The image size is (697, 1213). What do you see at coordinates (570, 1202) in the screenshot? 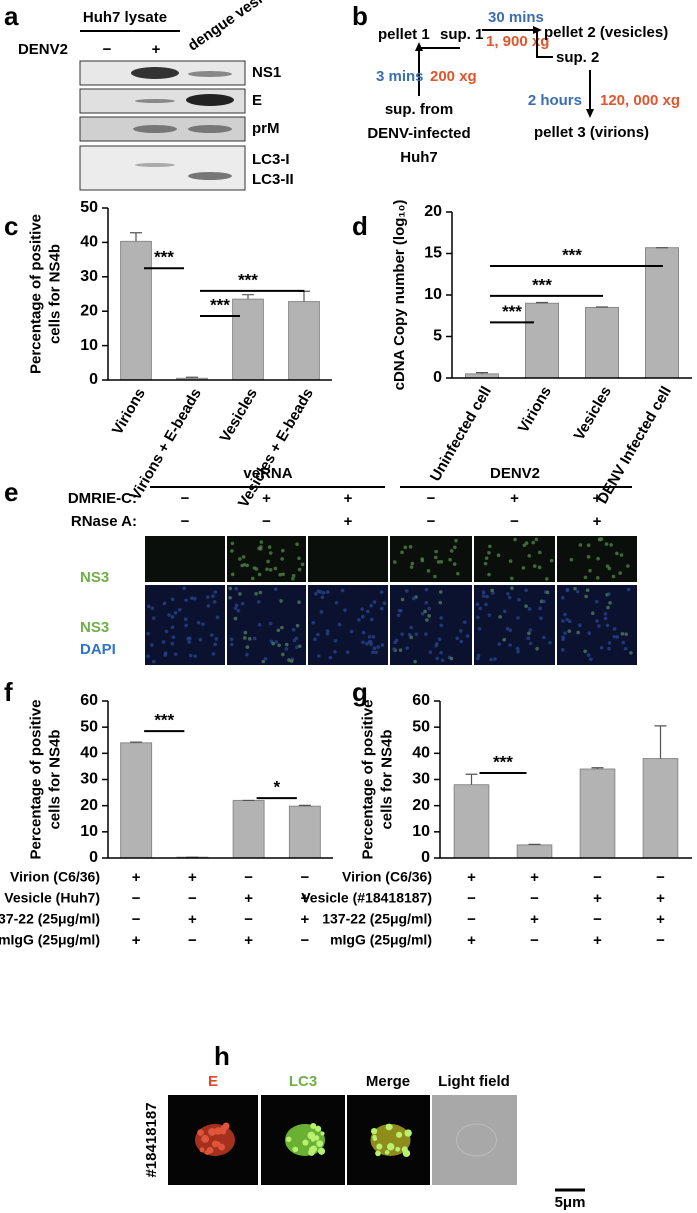
I see `scale-bar-label: 5μm` at bounding box center [570, 1202].